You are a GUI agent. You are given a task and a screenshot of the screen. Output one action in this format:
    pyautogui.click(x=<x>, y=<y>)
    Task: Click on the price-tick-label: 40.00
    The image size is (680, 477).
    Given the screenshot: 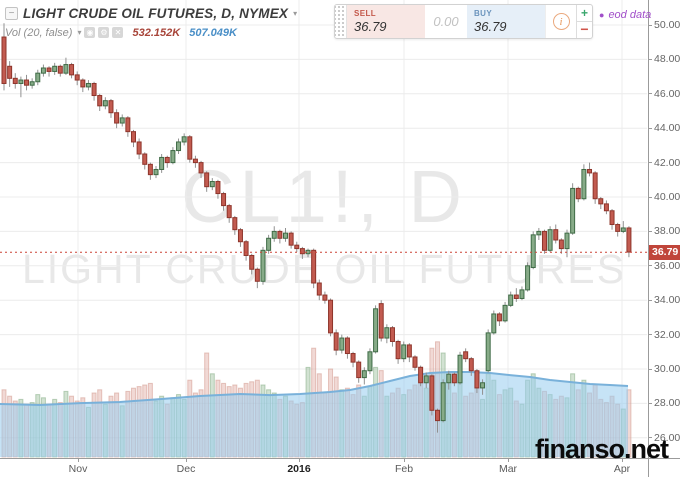 What is the action you would take?
    pyautogui.click(x=667, y=197)
    